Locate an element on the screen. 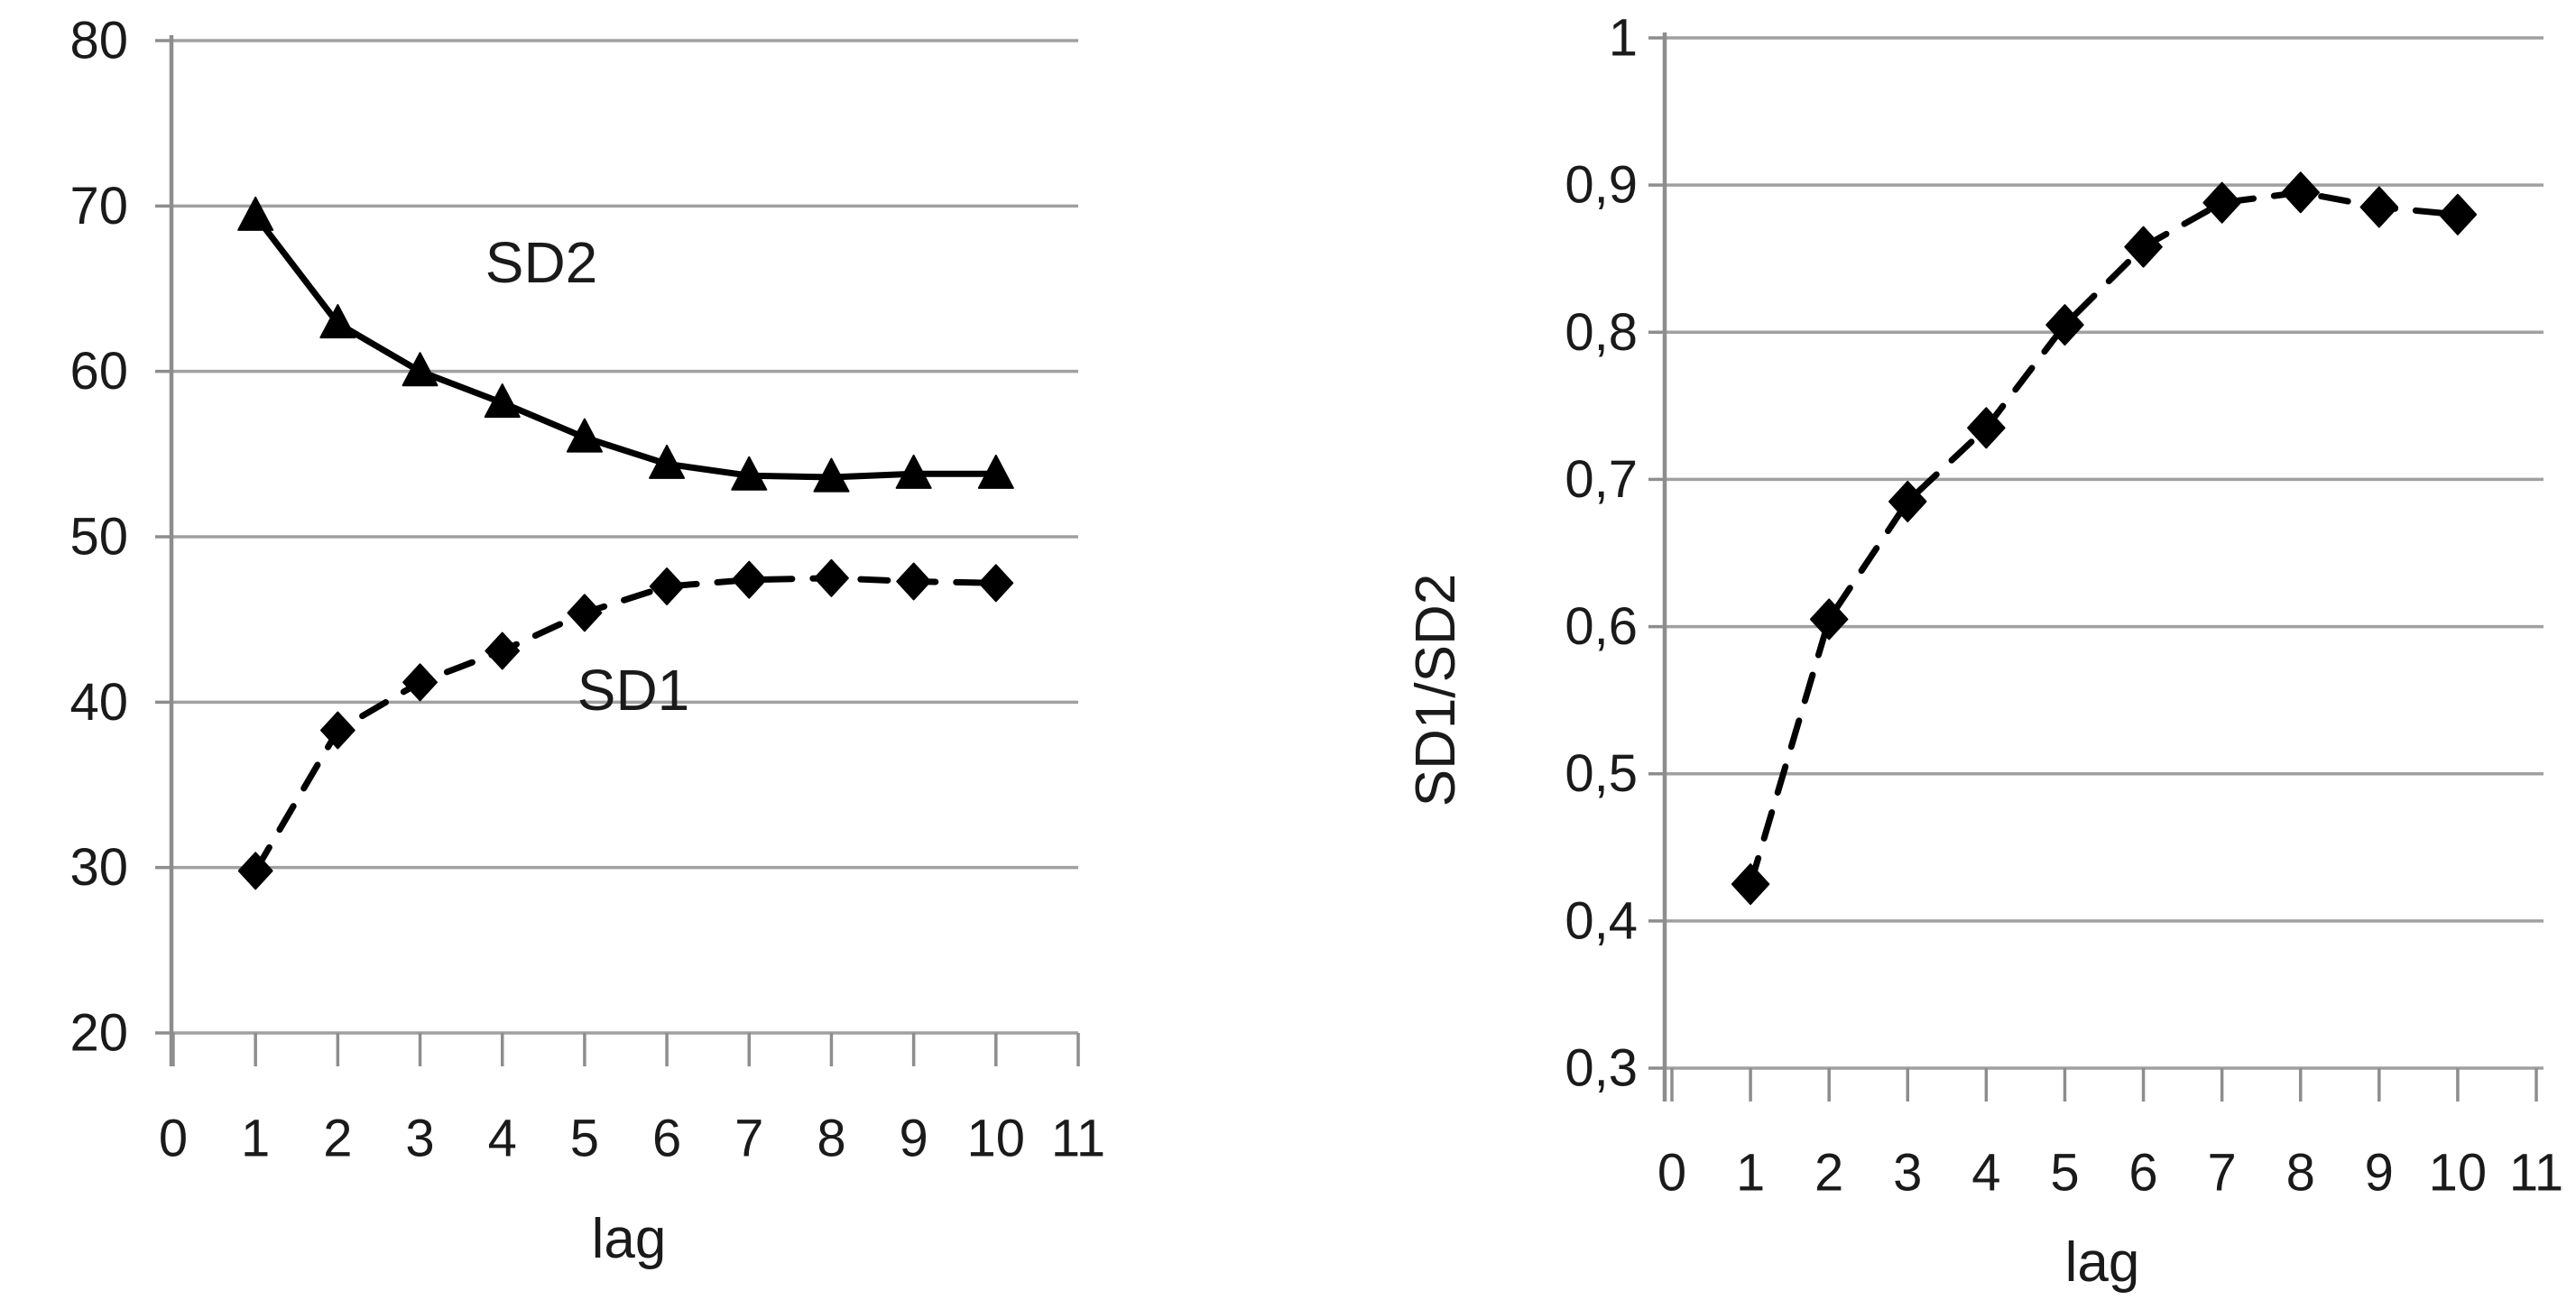 This screenshot has height=1309, width=2576. series-line-SD1-SD2 is located at coordinates (2104, 538).